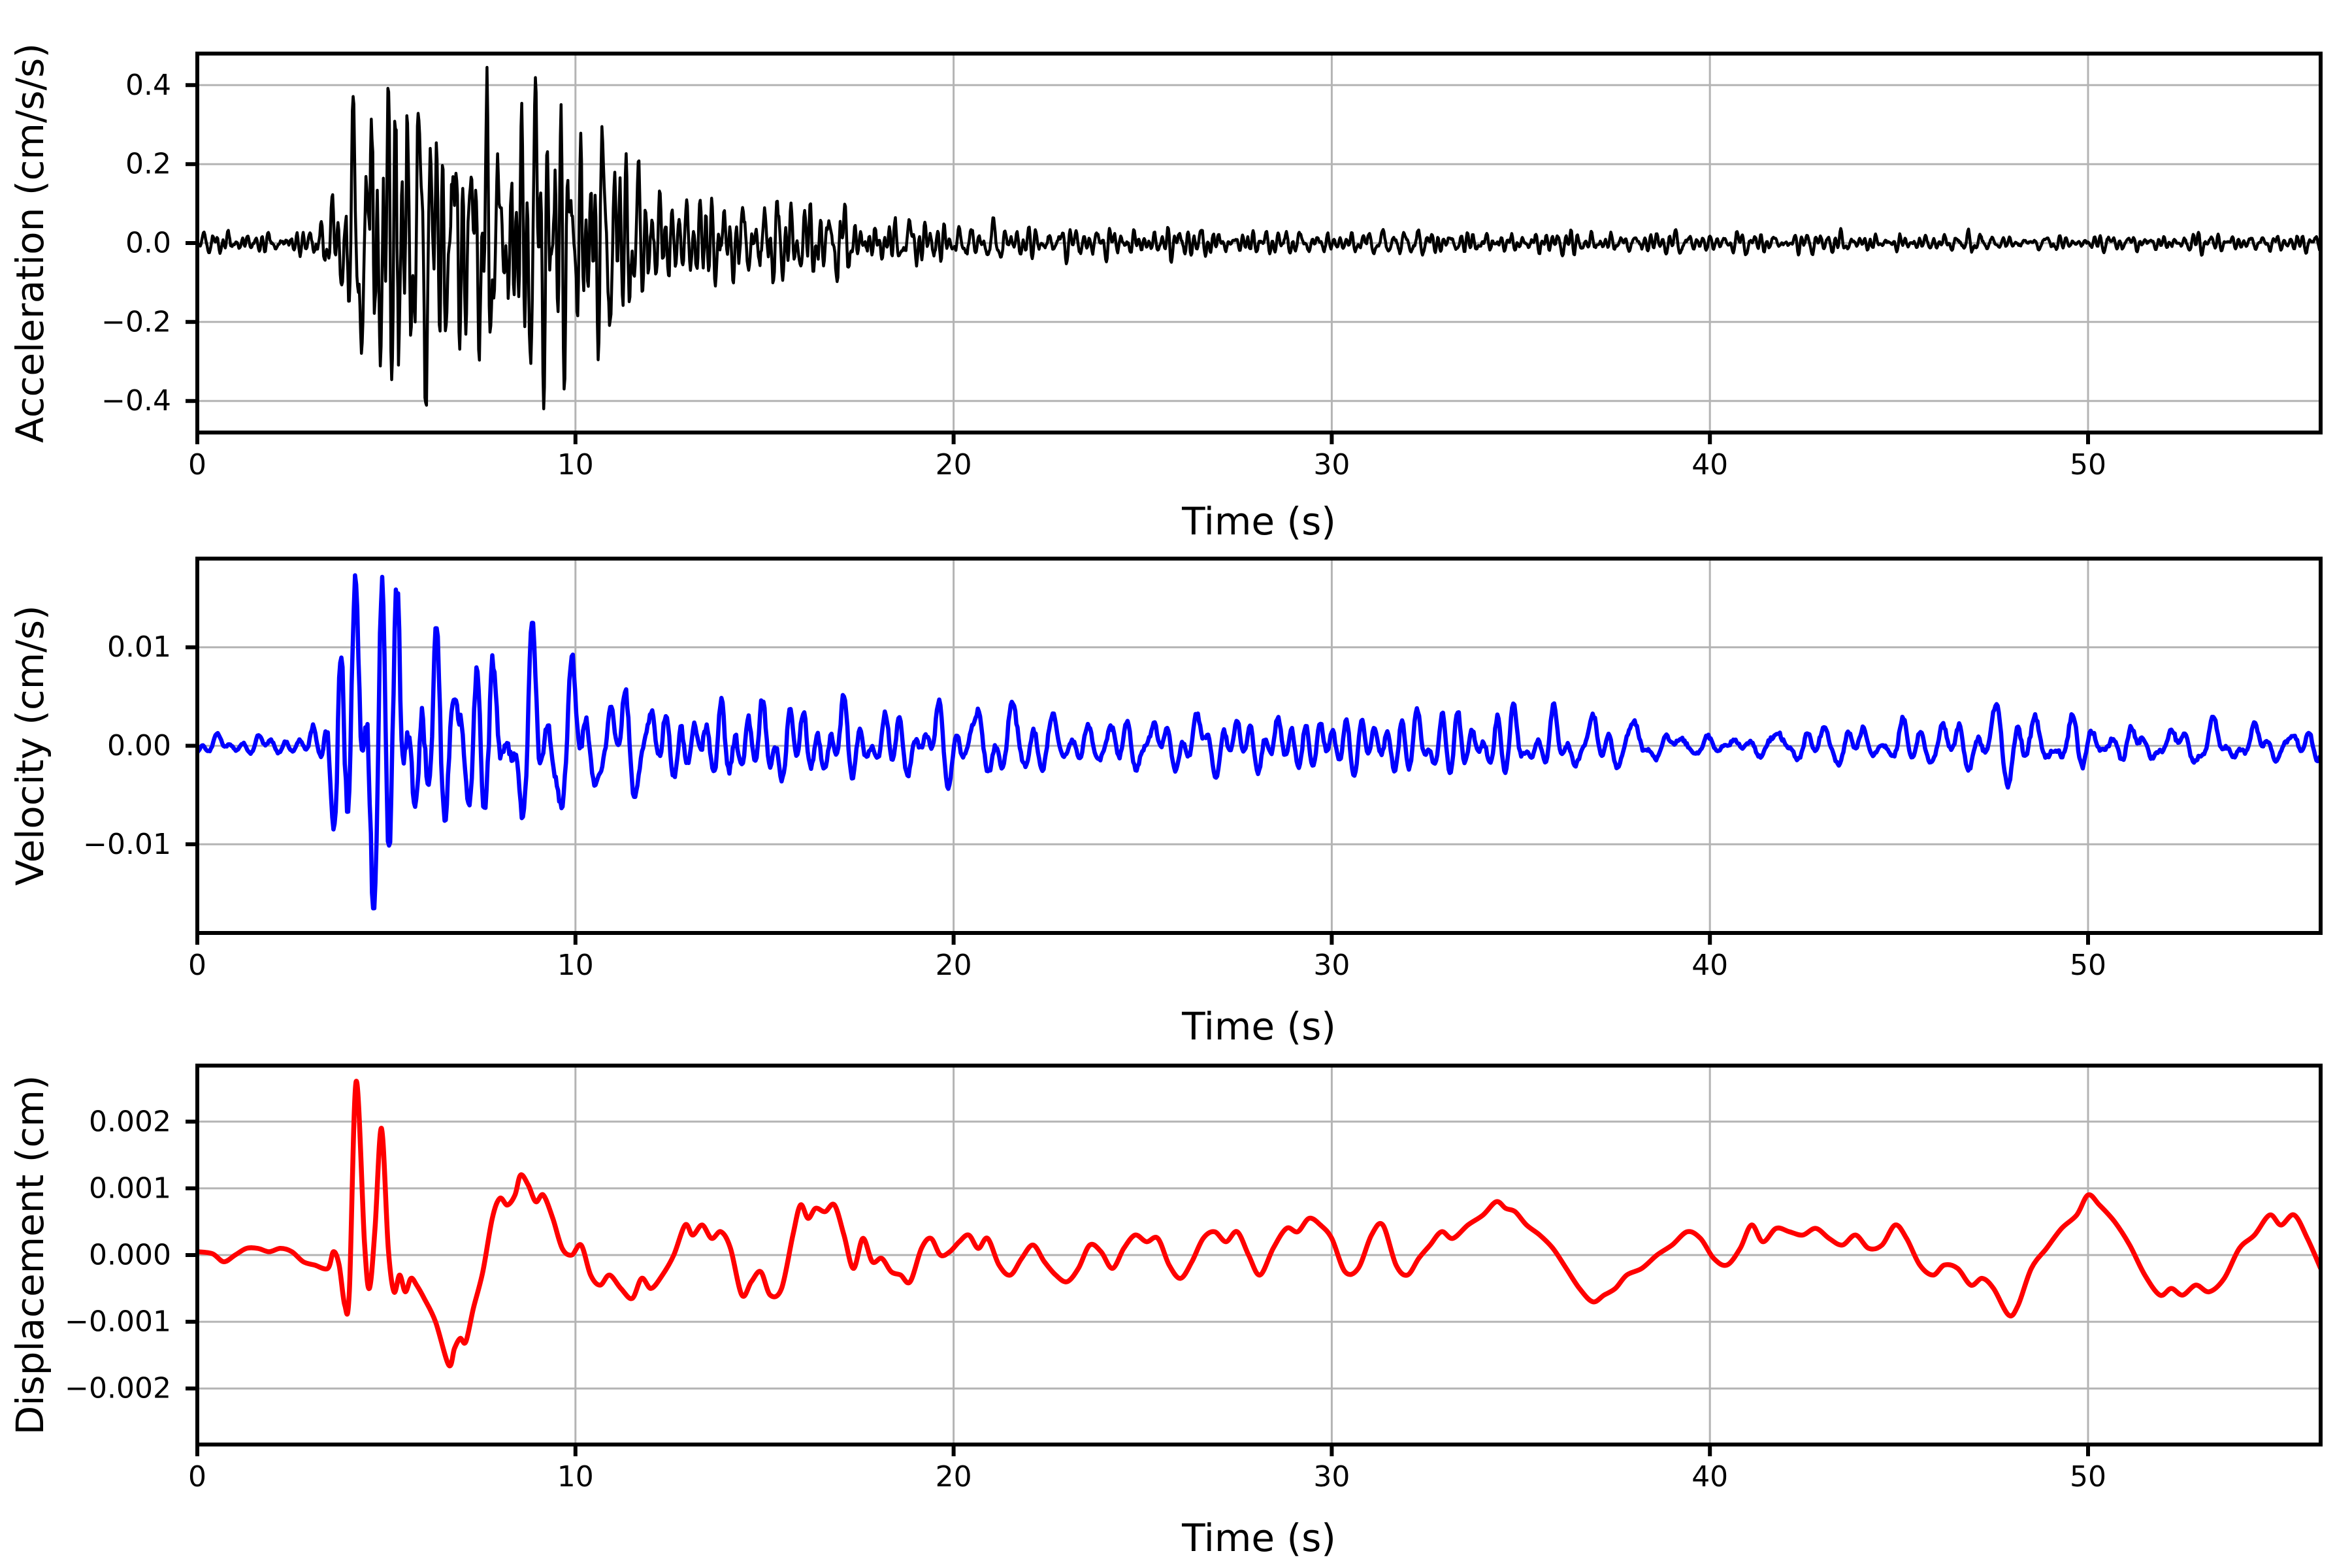  What do you see at coordinates (30, 1255) in the screenshot?
I see `displacement-ylabel: Displacement (cm)` at bounding box center [30, 1255].